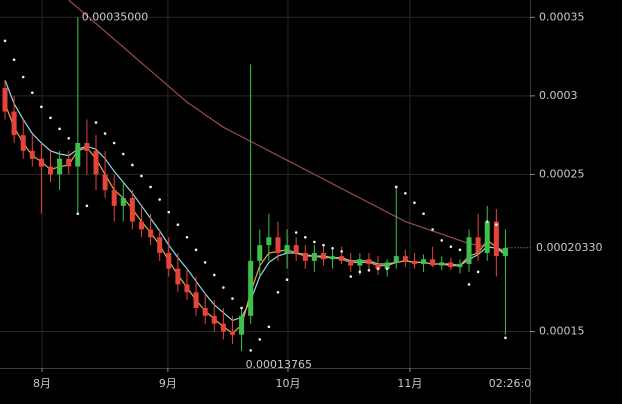 Image resolution: width=622 pixels, height=404 pixels. What do you see at coordinates (558, 95) in the screenshot?
I see `y-tick-label: 0.0003` at bounding box center [558, 95].